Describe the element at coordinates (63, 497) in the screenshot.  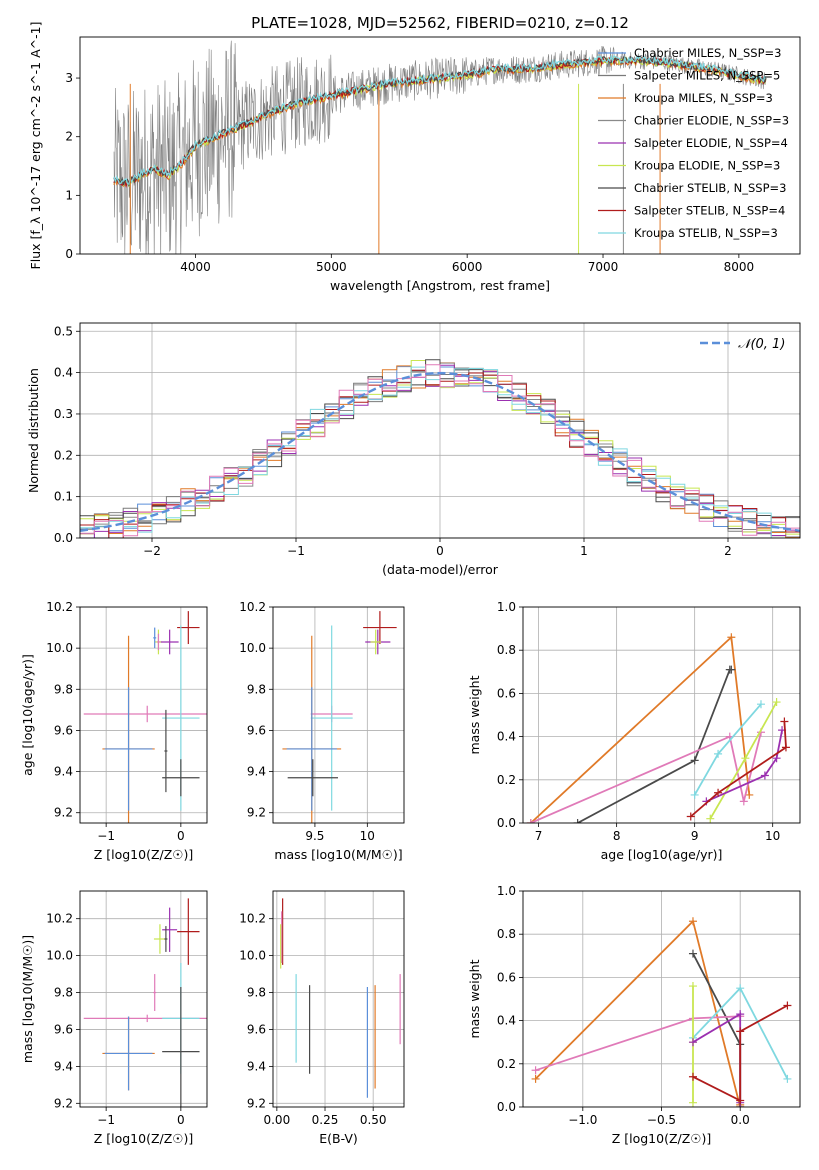
I see `y-tick-label: 0.1` at that location.